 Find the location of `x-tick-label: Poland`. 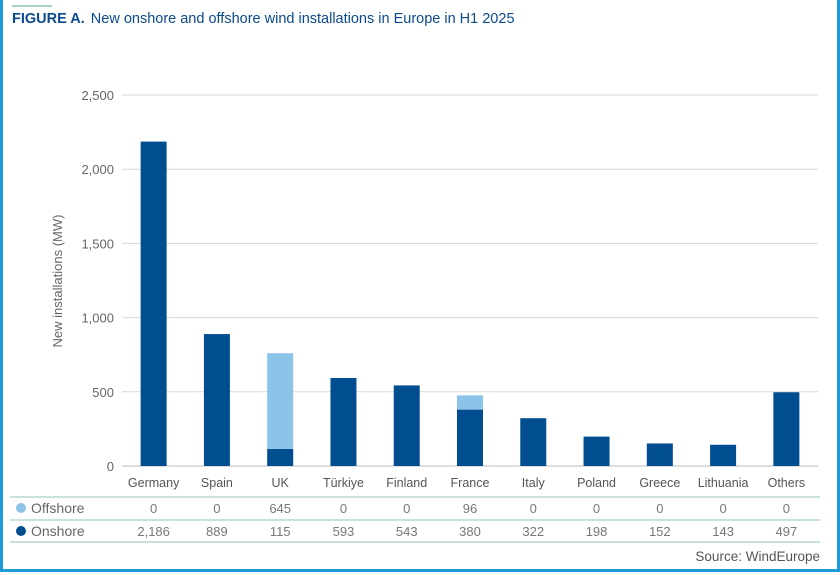

x-tick-label: Poland is located at coordinates (596, 483).